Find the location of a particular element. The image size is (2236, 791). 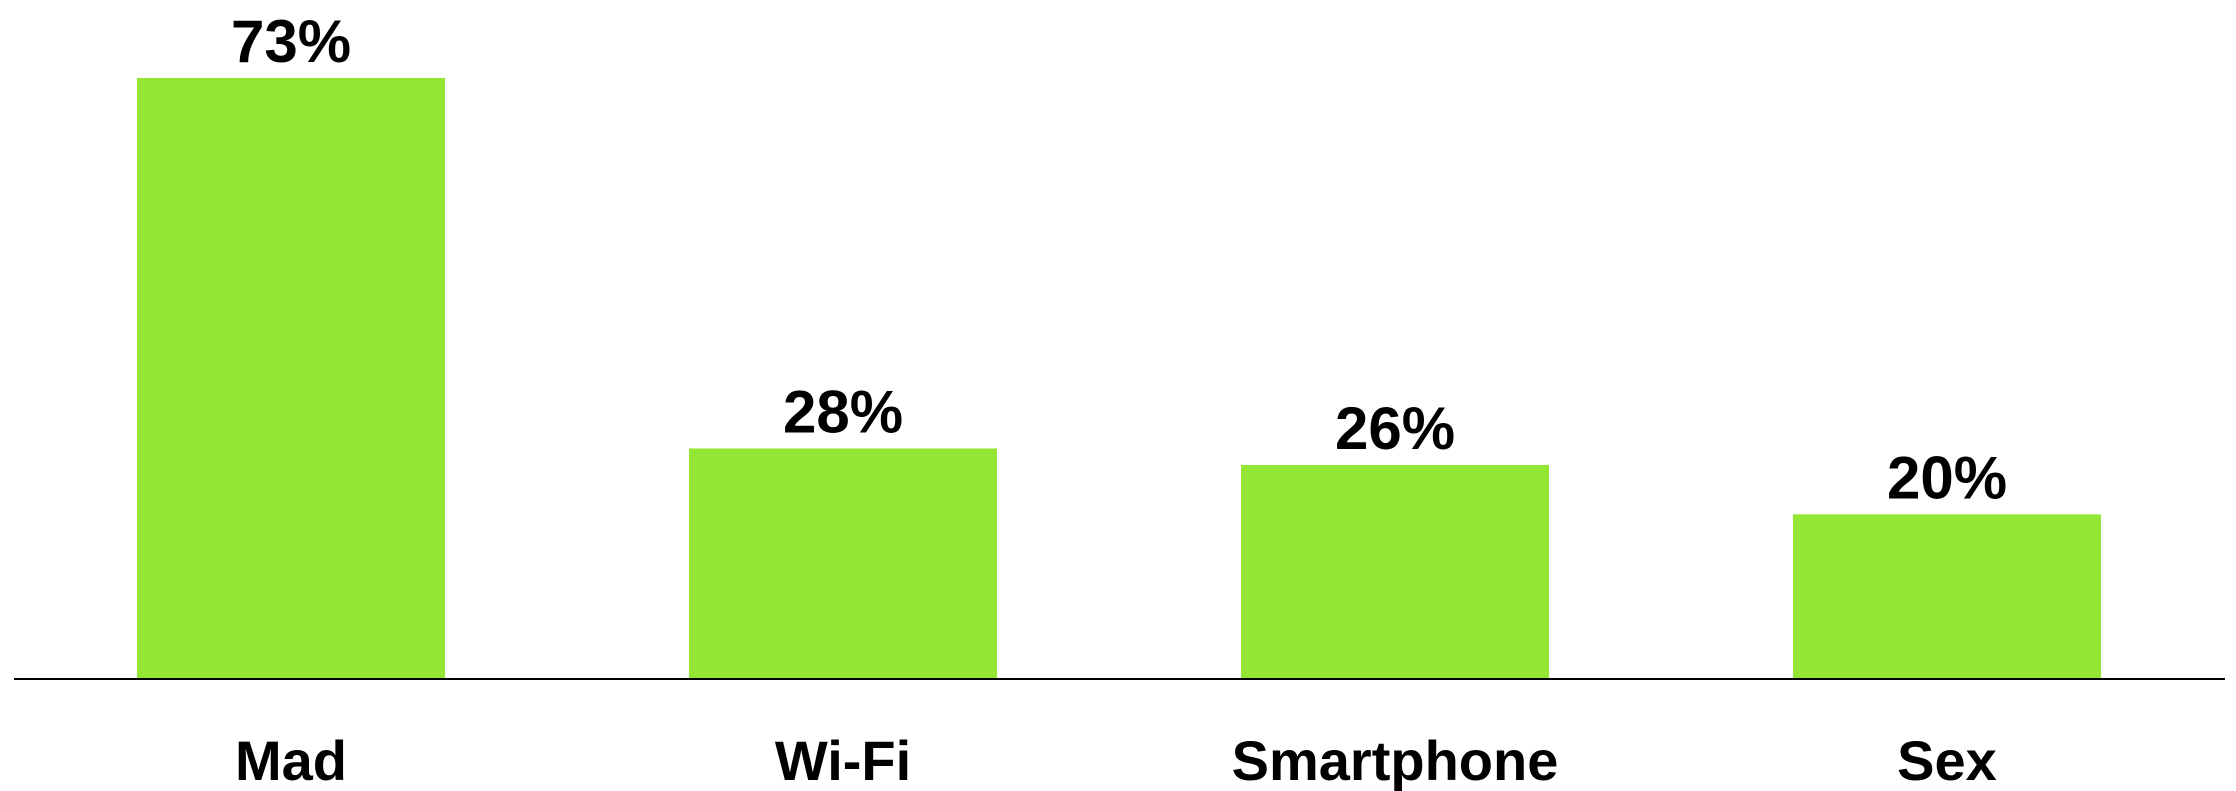

value-label: 28% is located at coordinates (843, 411).